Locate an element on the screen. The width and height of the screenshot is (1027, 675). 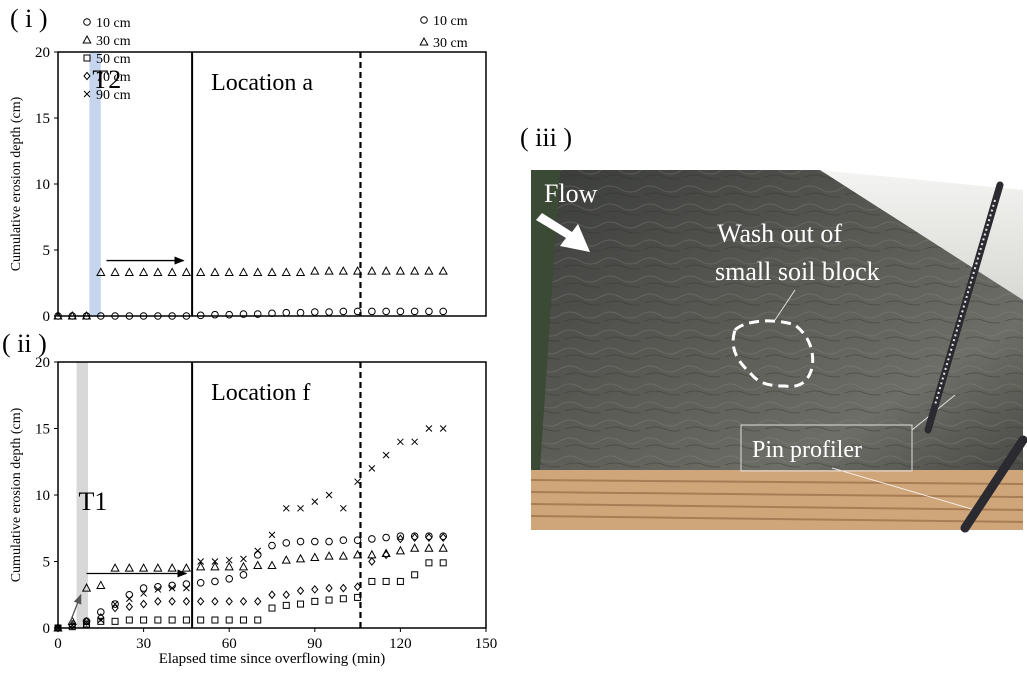
pin-label: Pin profiler is located at coordinates (807, 450).